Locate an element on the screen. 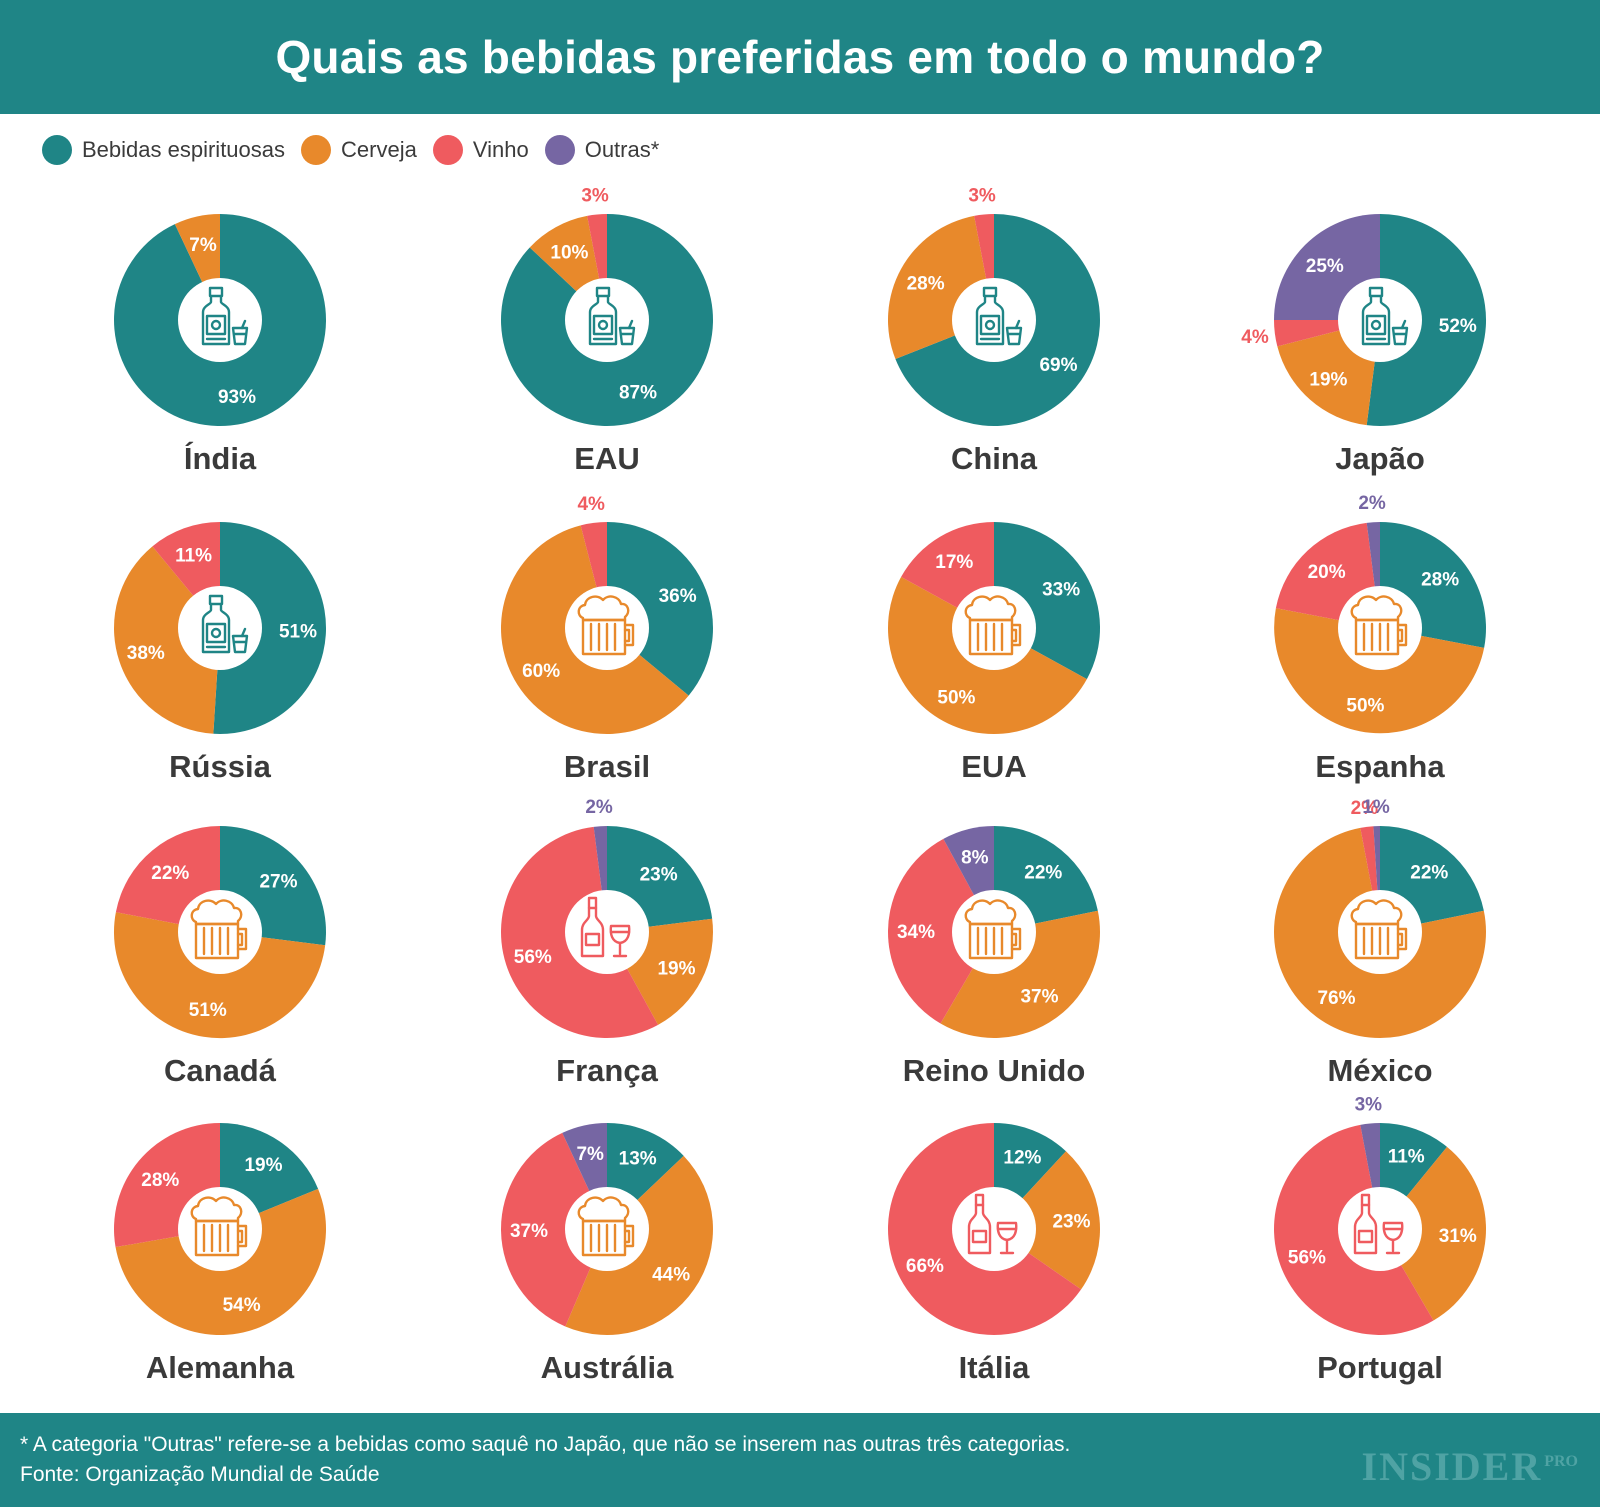 The height and width of the screenshot is (1507, 1600). slice-label-canada-vinho: 22% is located at coordinates (170, 873).